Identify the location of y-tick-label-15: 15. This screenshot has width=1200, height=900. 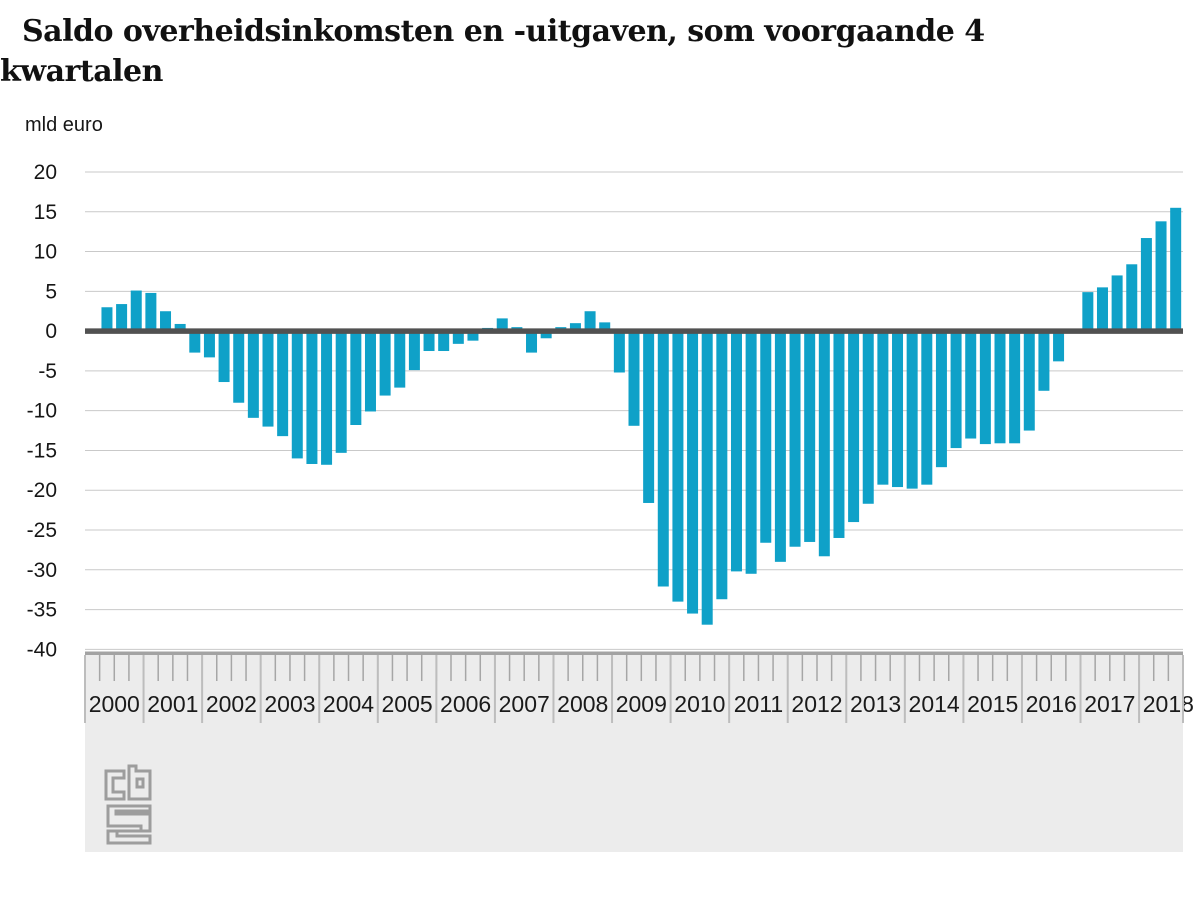
(45, 212).